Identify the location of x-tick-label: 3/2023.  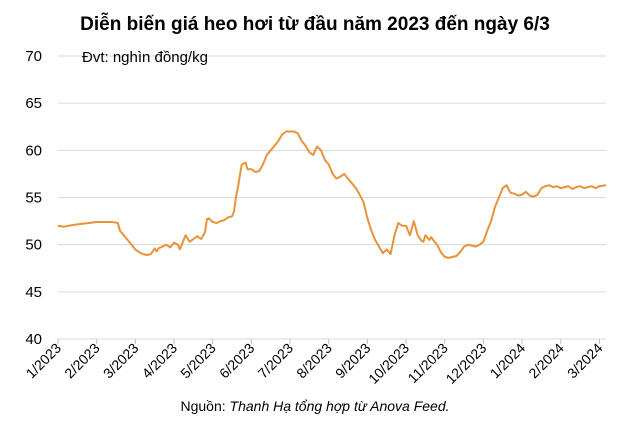
(121, 361).